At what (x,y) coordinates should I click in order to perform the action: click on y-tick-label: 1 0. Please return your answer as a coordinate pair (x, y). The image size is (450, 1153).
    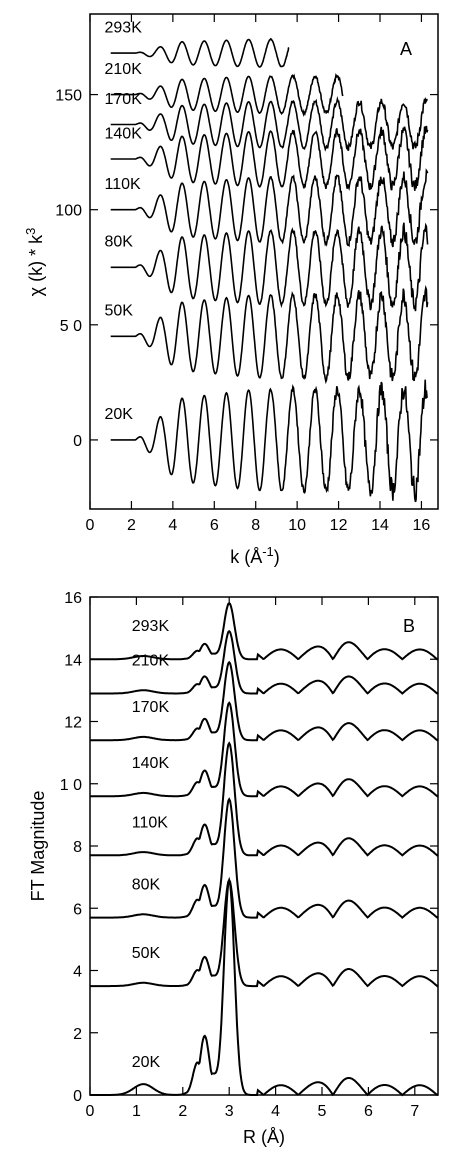
    Looking at the image, I should click on (71, 785).